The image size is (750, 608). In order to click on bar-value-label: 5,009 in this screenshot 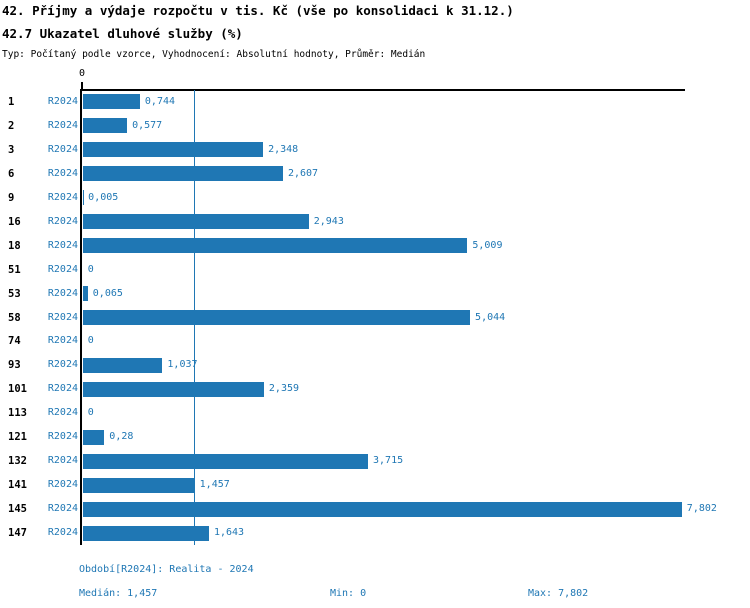, I will do `click(487, 245)`.